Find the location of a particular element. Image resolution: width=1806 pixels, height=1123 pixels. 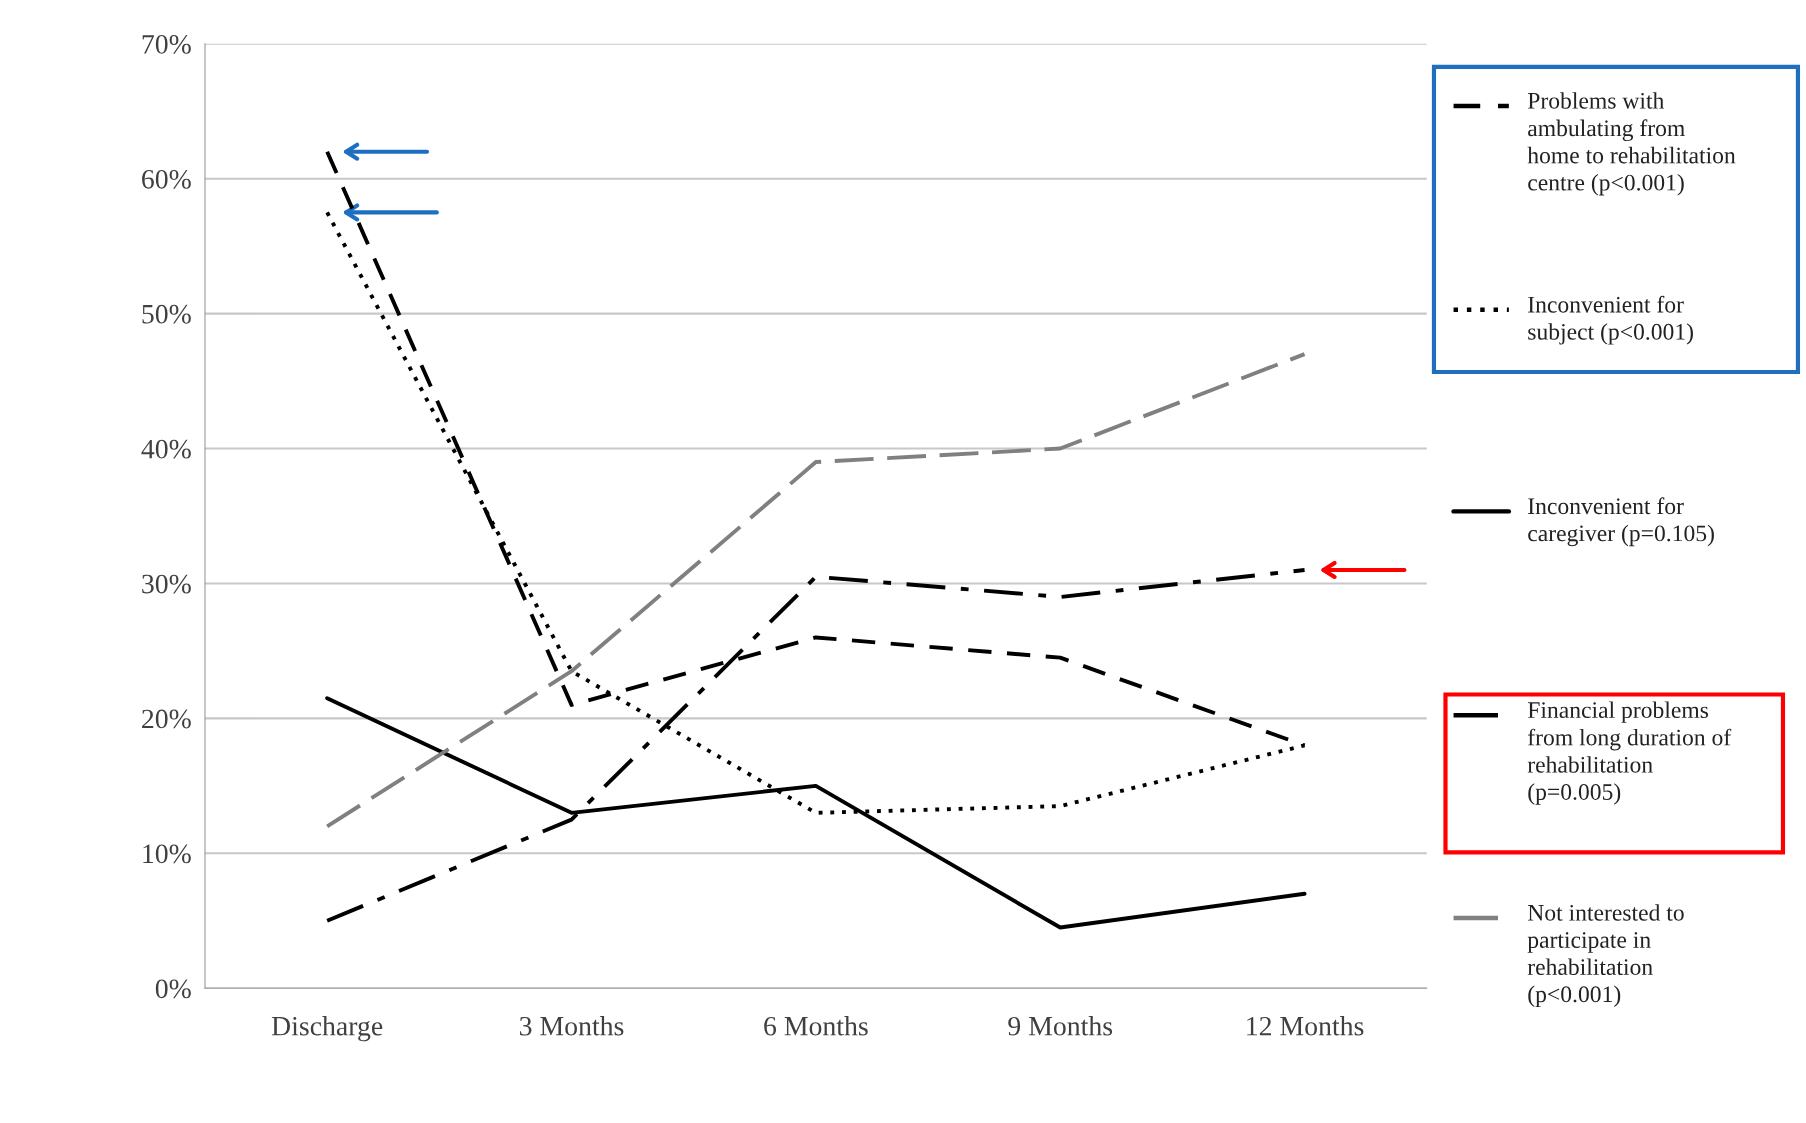

y-tick-label: 60% is located at coordinates (166, 179).